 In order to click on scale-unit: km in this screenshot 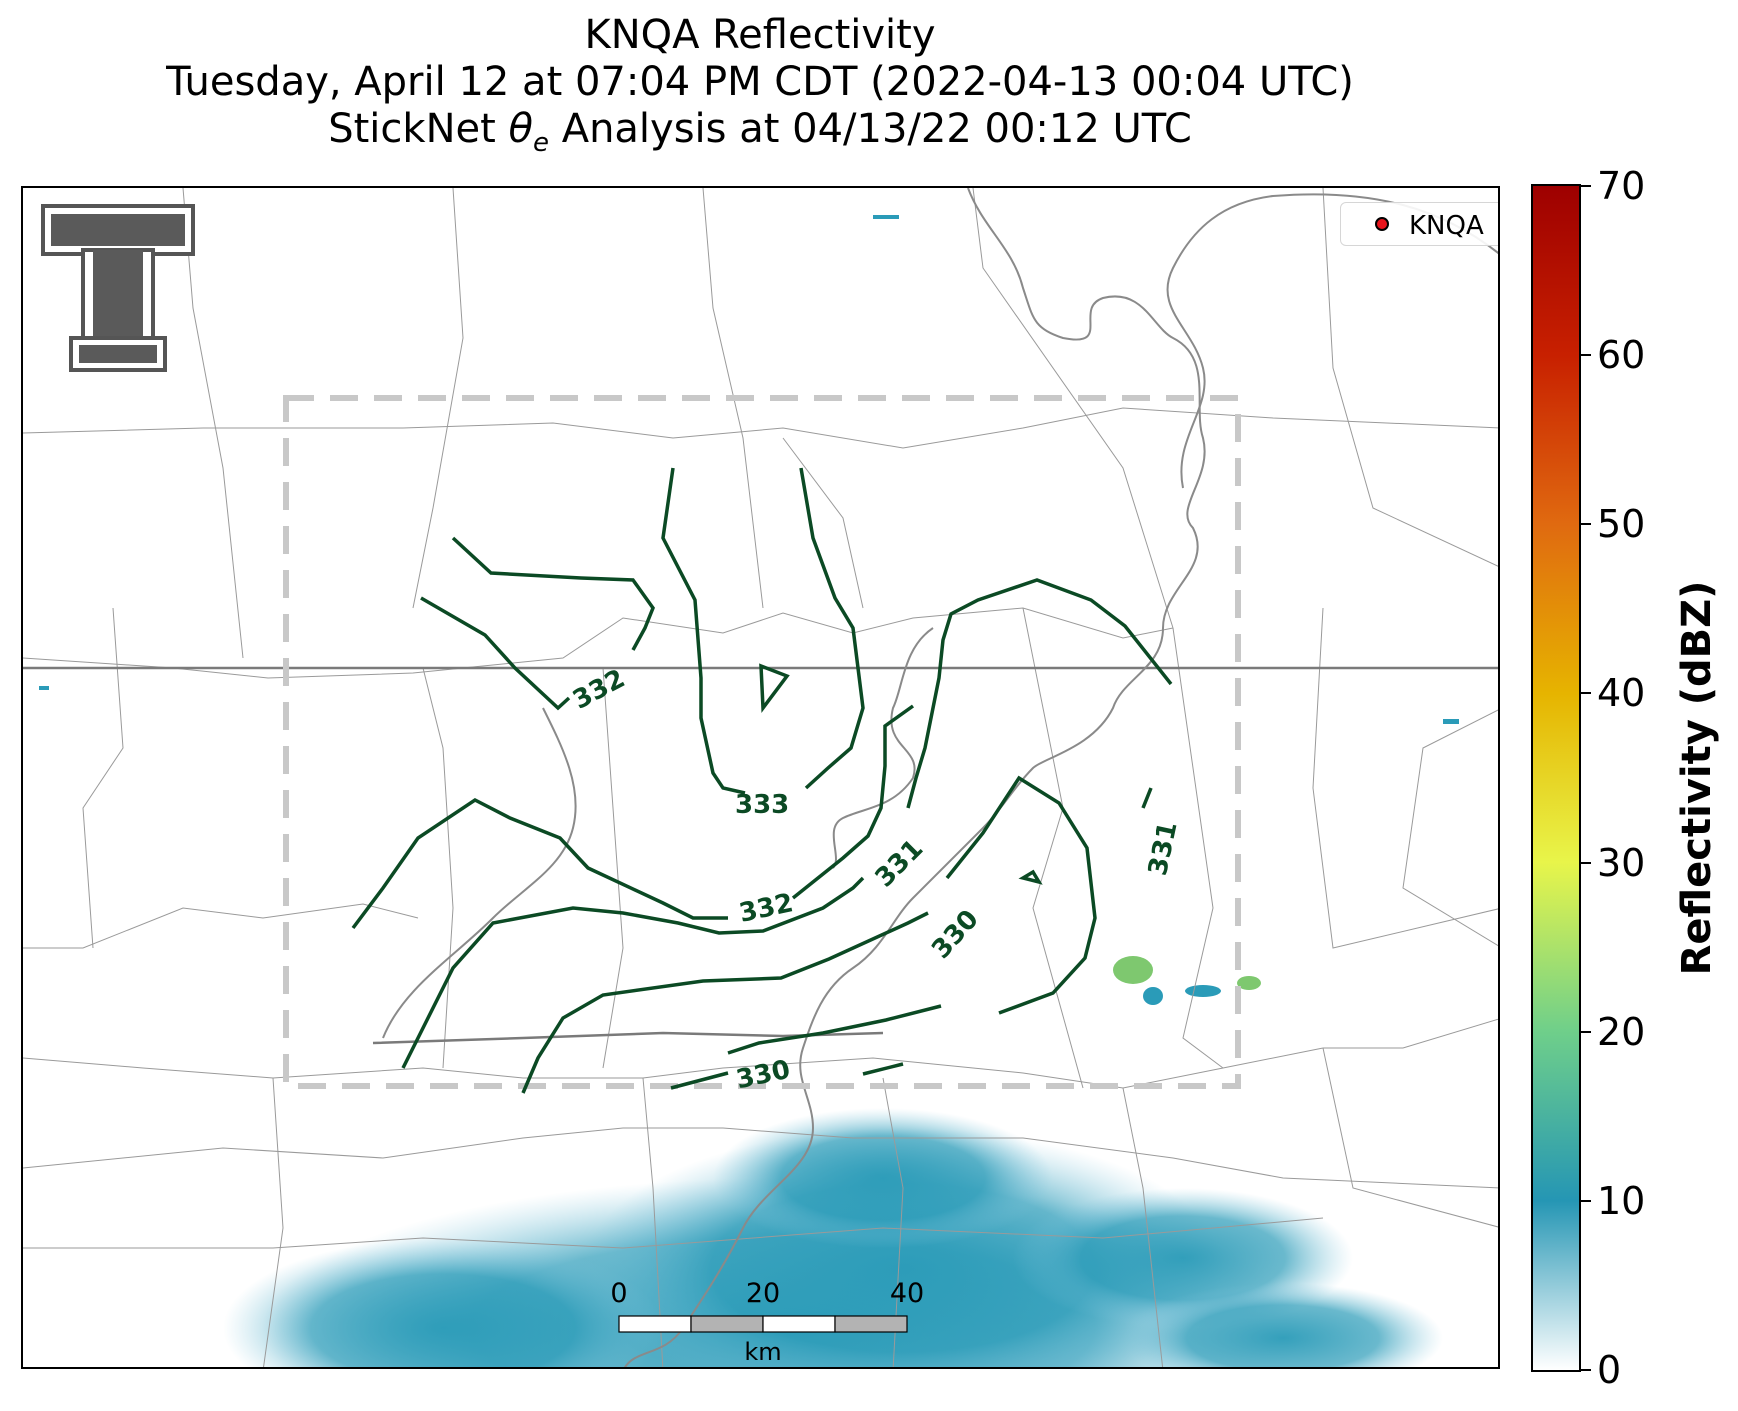, I will do `click(763, 1352)`.